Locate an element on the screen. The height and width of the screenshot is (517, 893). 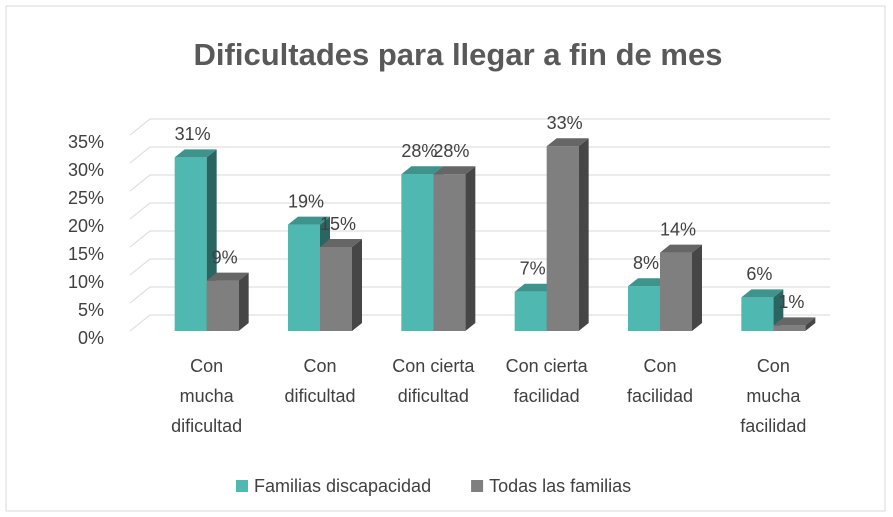
y-tick-label: 0% is located at coordinates (91, 338).